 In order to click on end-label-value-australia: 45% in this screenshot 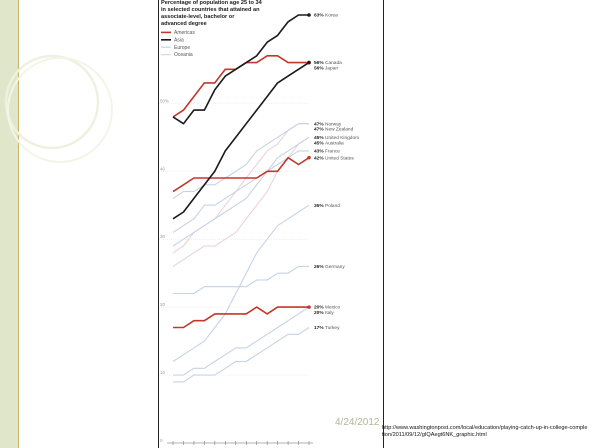, I will do `click(319, 143)`.